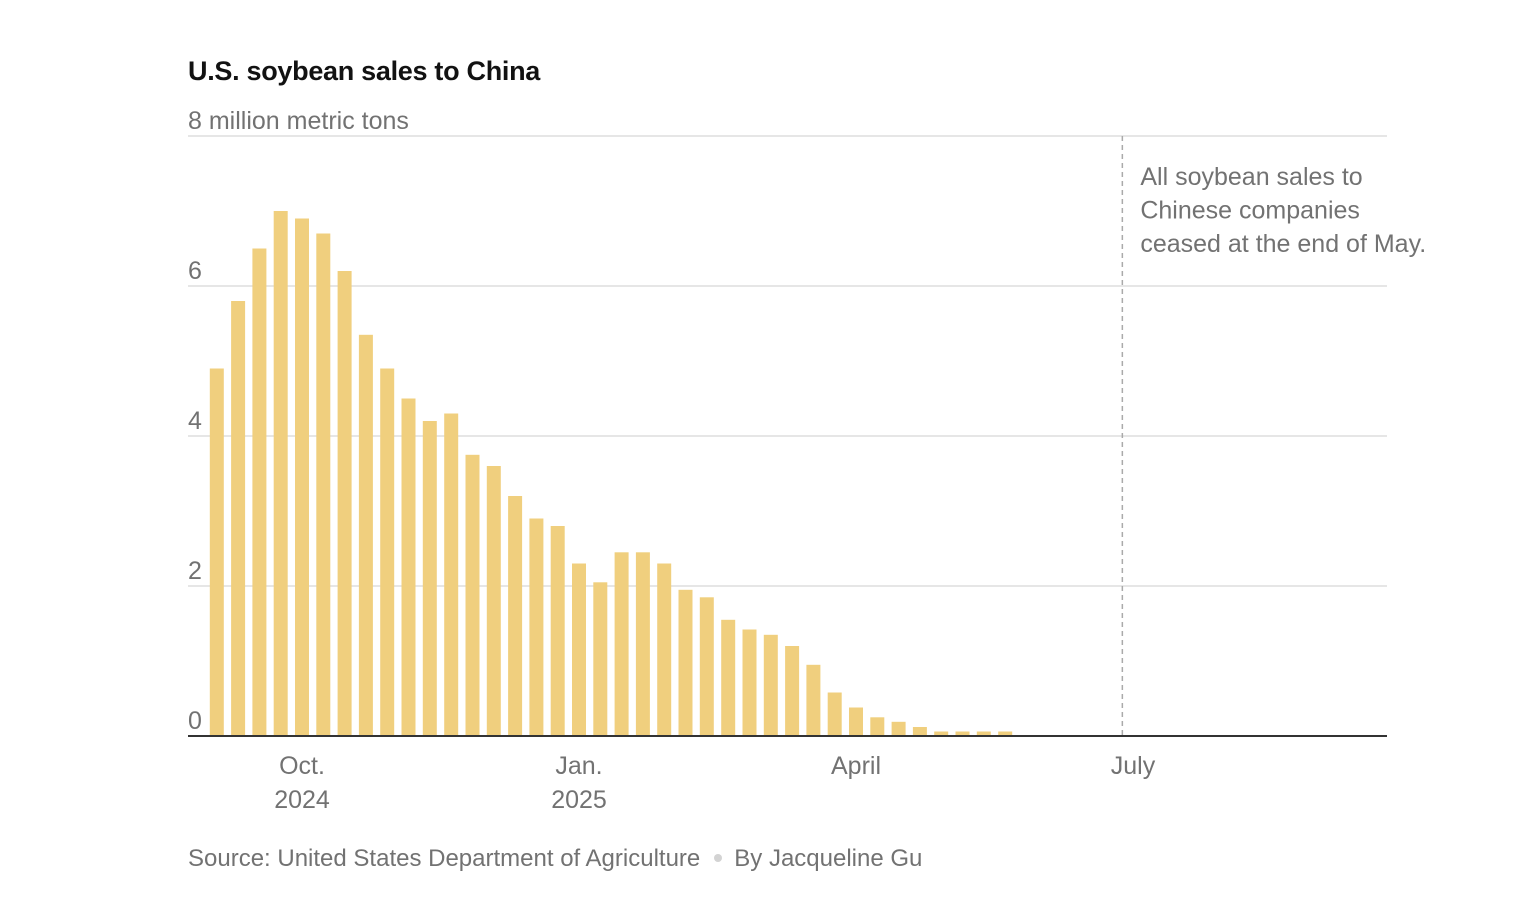  What do you see at coordinates (1283, 244) in the screenshot?
I see `annotation-text-line: ceased at the end of May.` at bounding box center [1283, 244].